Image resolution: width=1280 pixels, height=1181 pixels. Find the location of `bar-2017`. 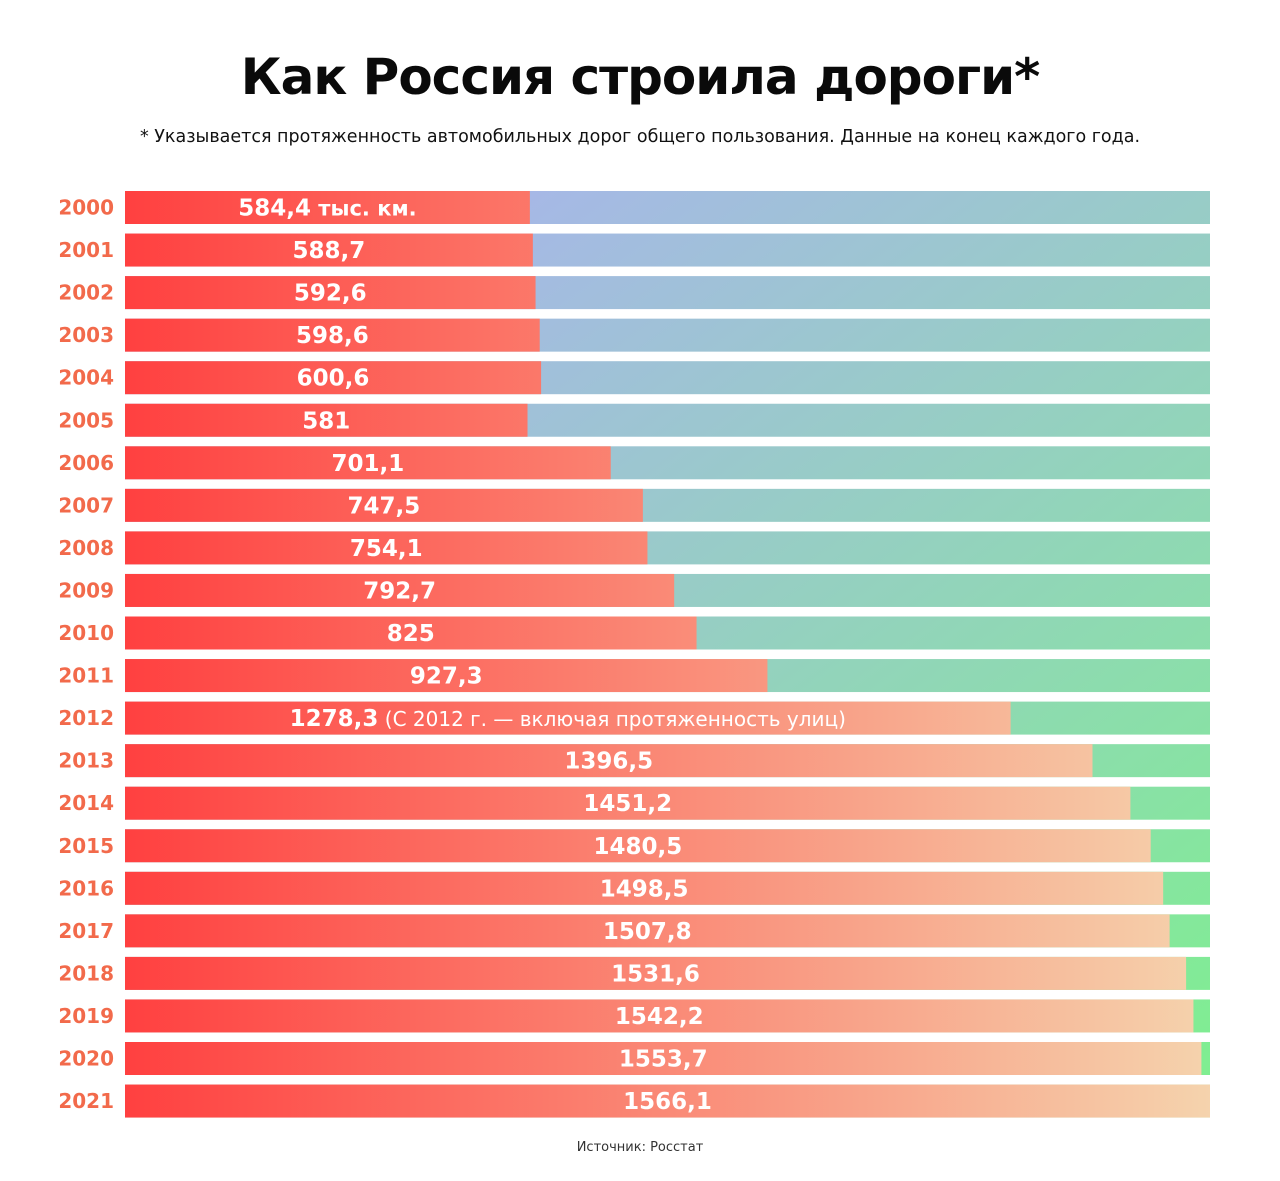

bar-2017 is located at coordinates (647, 931).